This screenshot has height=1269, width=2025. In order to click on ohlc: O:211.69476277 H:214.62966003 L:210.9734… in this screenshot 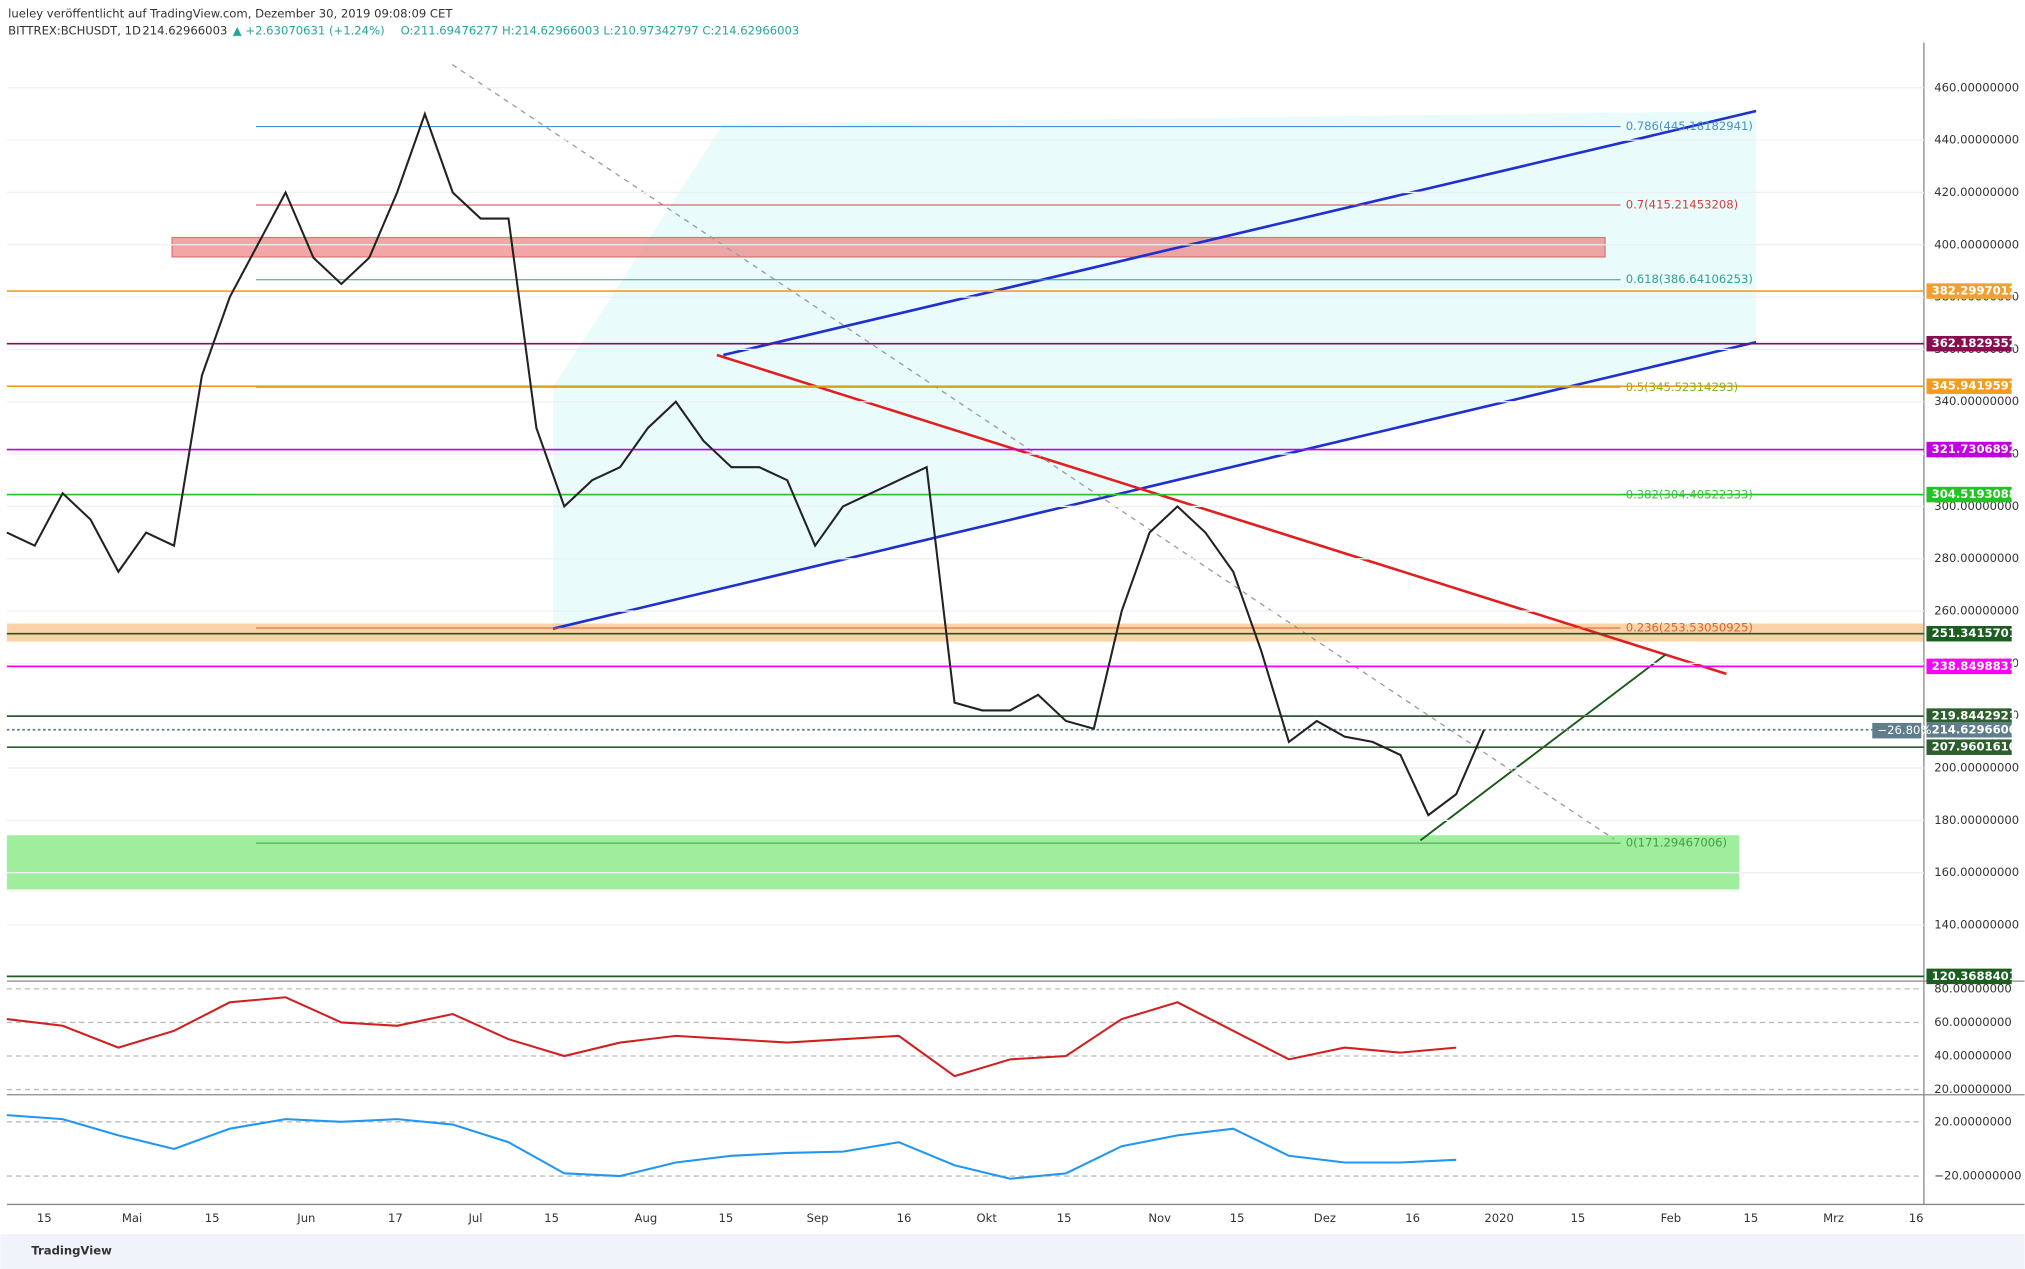, I will do `click(600, 30)`.